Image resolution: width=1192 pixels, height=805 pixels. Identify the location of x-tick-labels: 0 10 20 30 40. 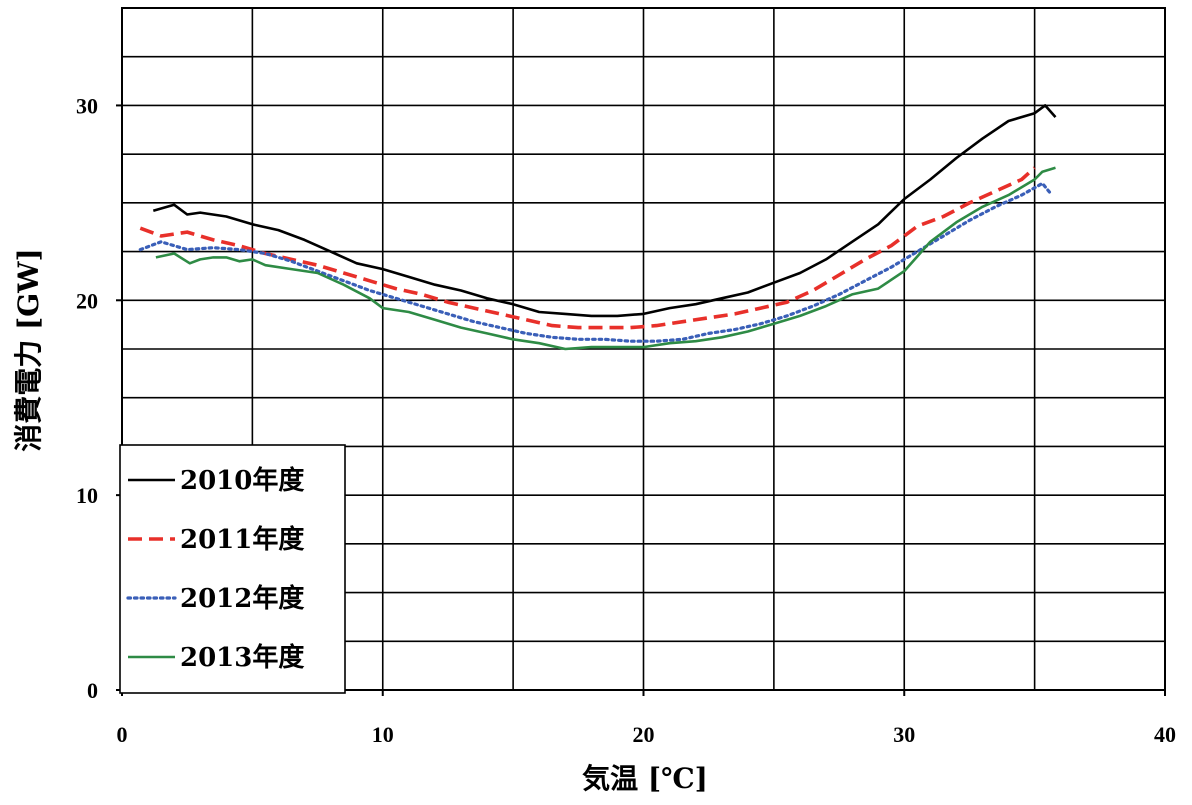
(646, 718).